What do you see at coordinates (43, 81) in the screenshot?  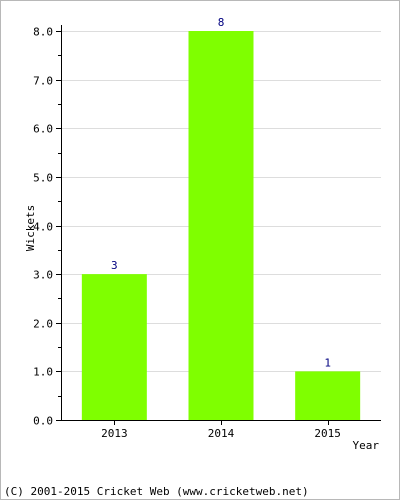 I see `y-tick-label: 7.0` at bounding box center [43, 81].